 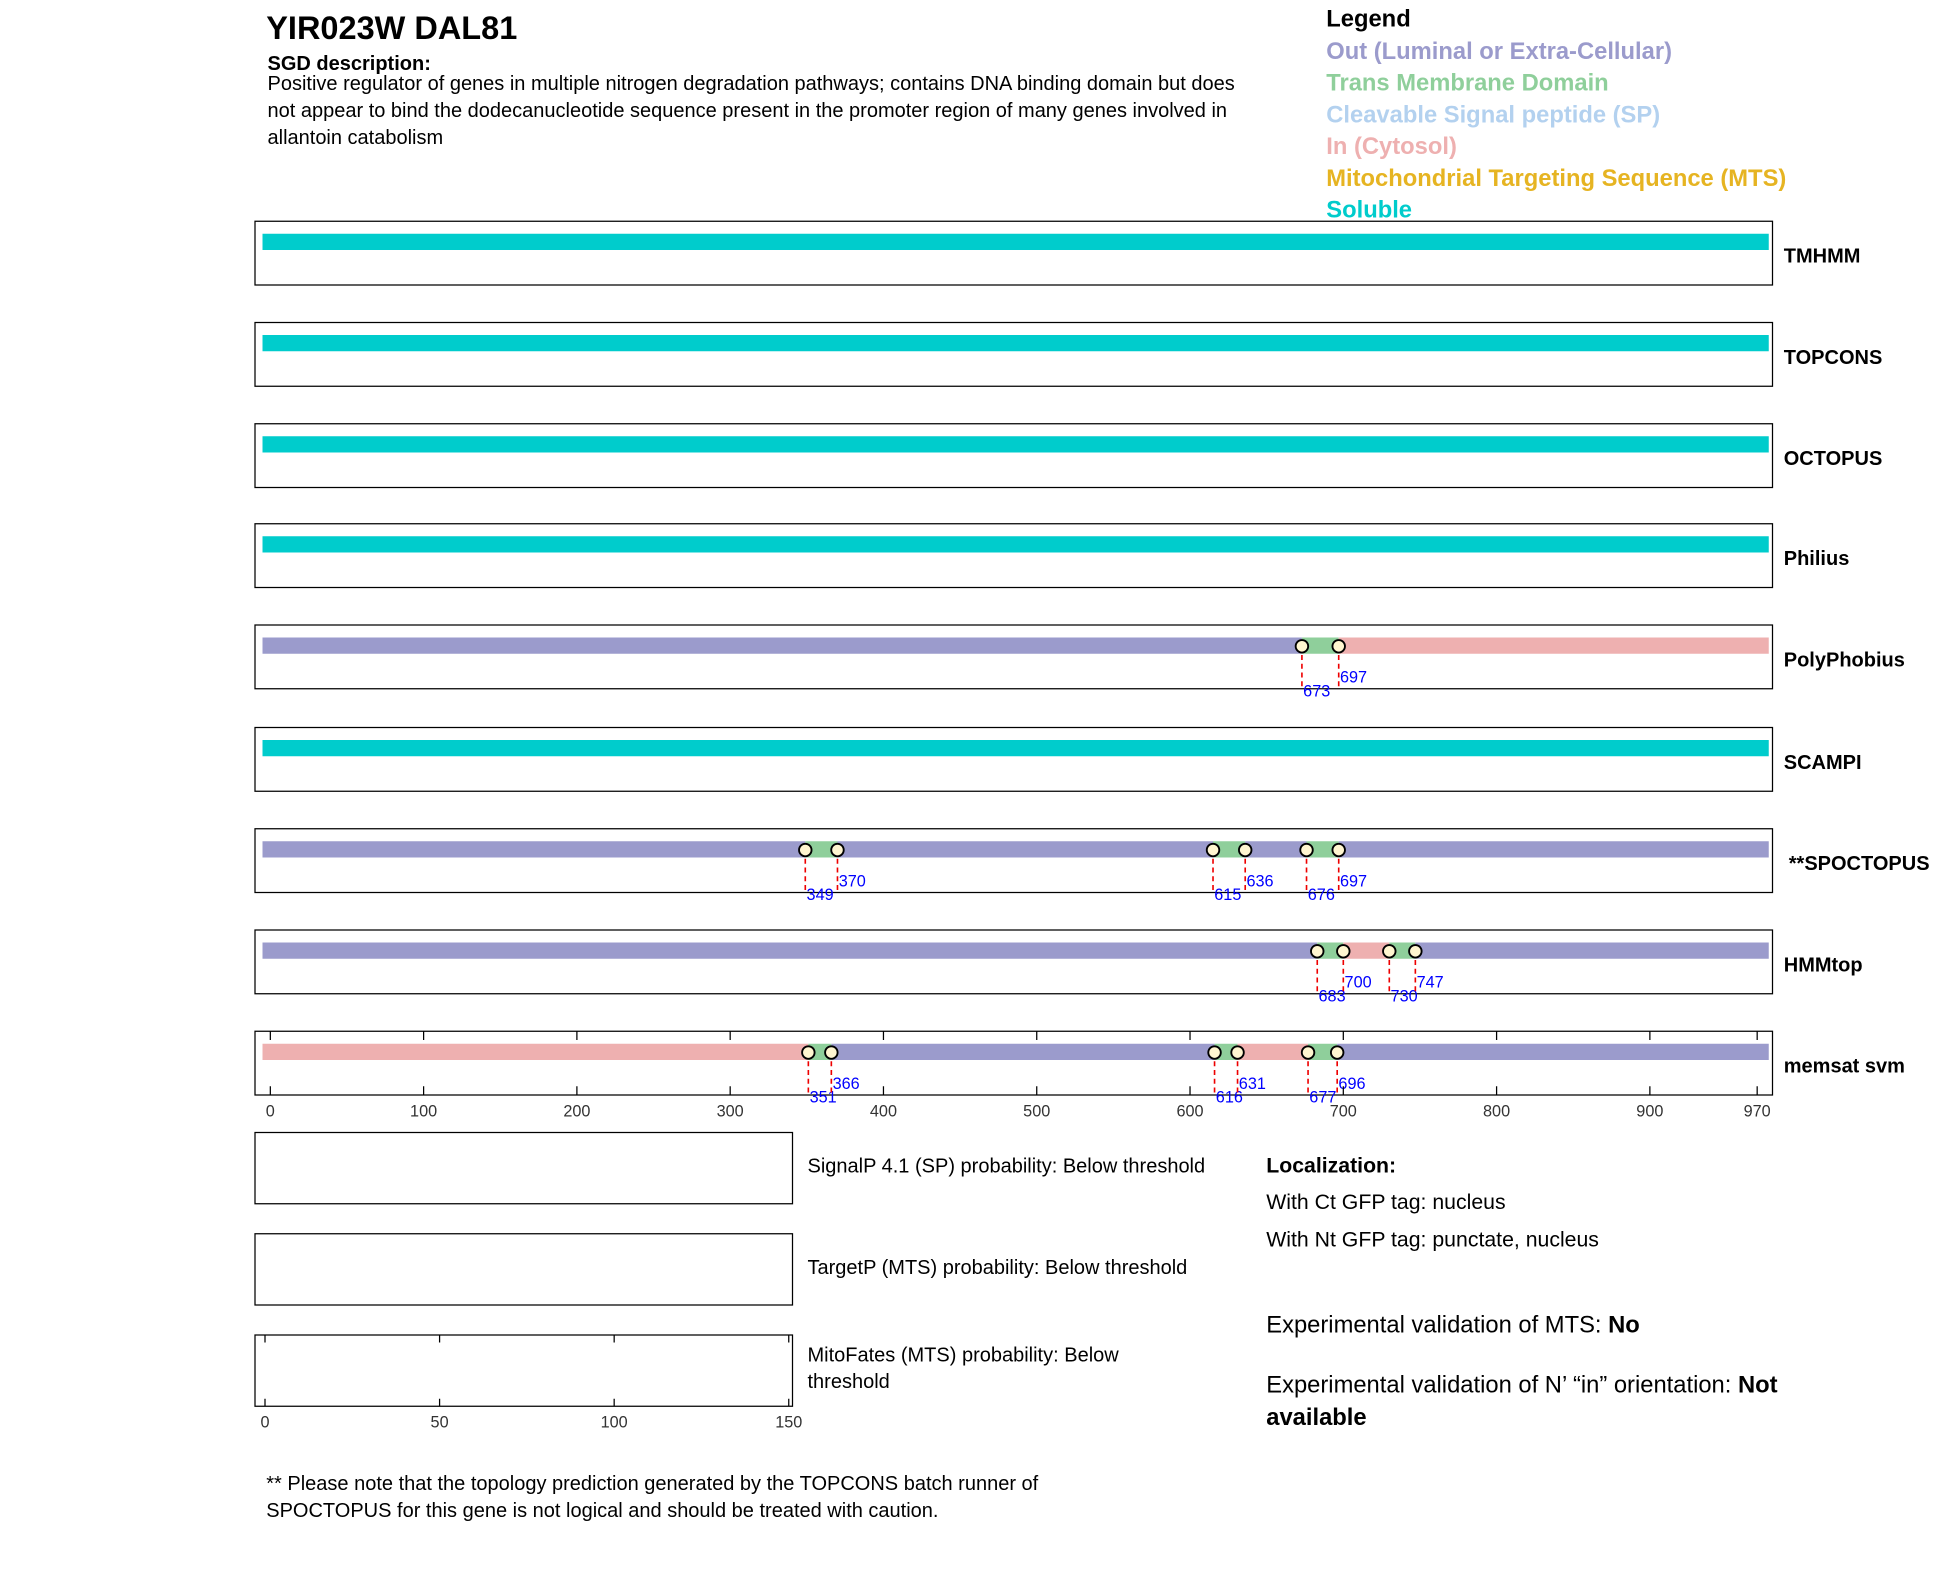 What do you see at coordinates (846, 1084) in the screenshot?
I see `boundary-label: 366` at bounding box center [846, 1084].